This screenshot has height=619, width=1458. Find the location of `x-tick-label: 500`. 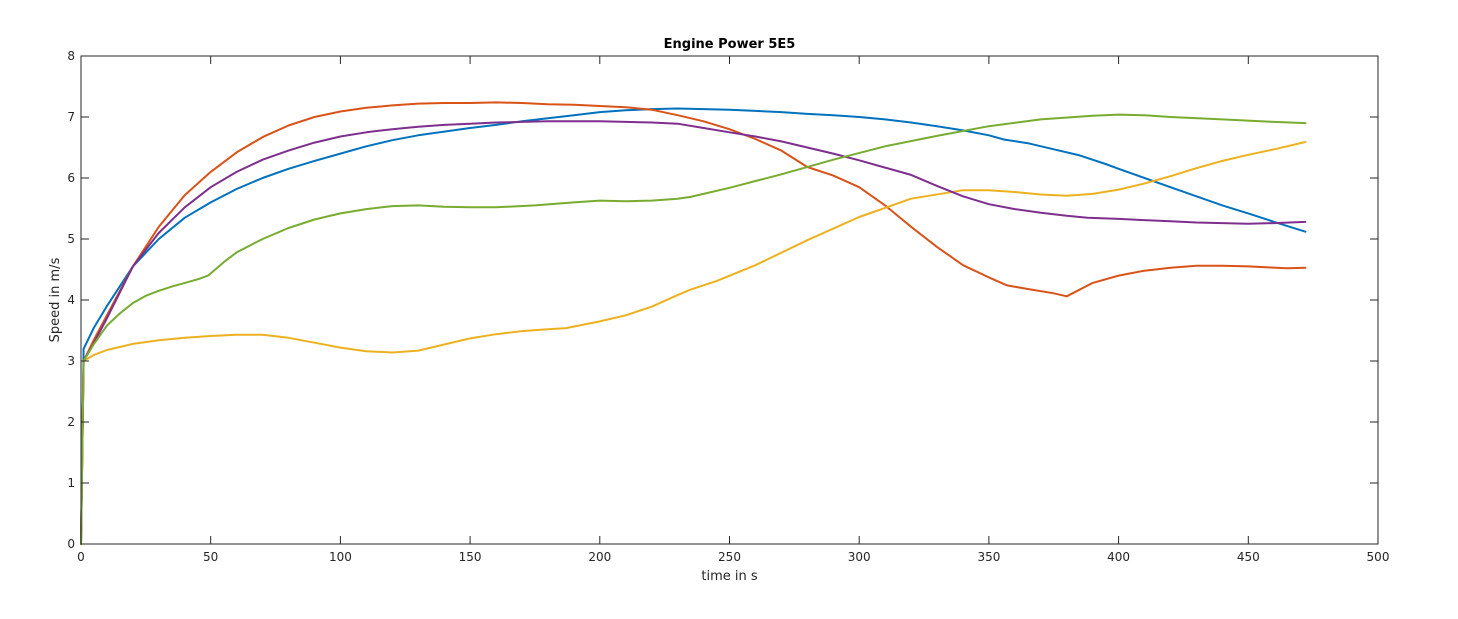

x-tick-label: 500 is located at coordinates (1378, 557).